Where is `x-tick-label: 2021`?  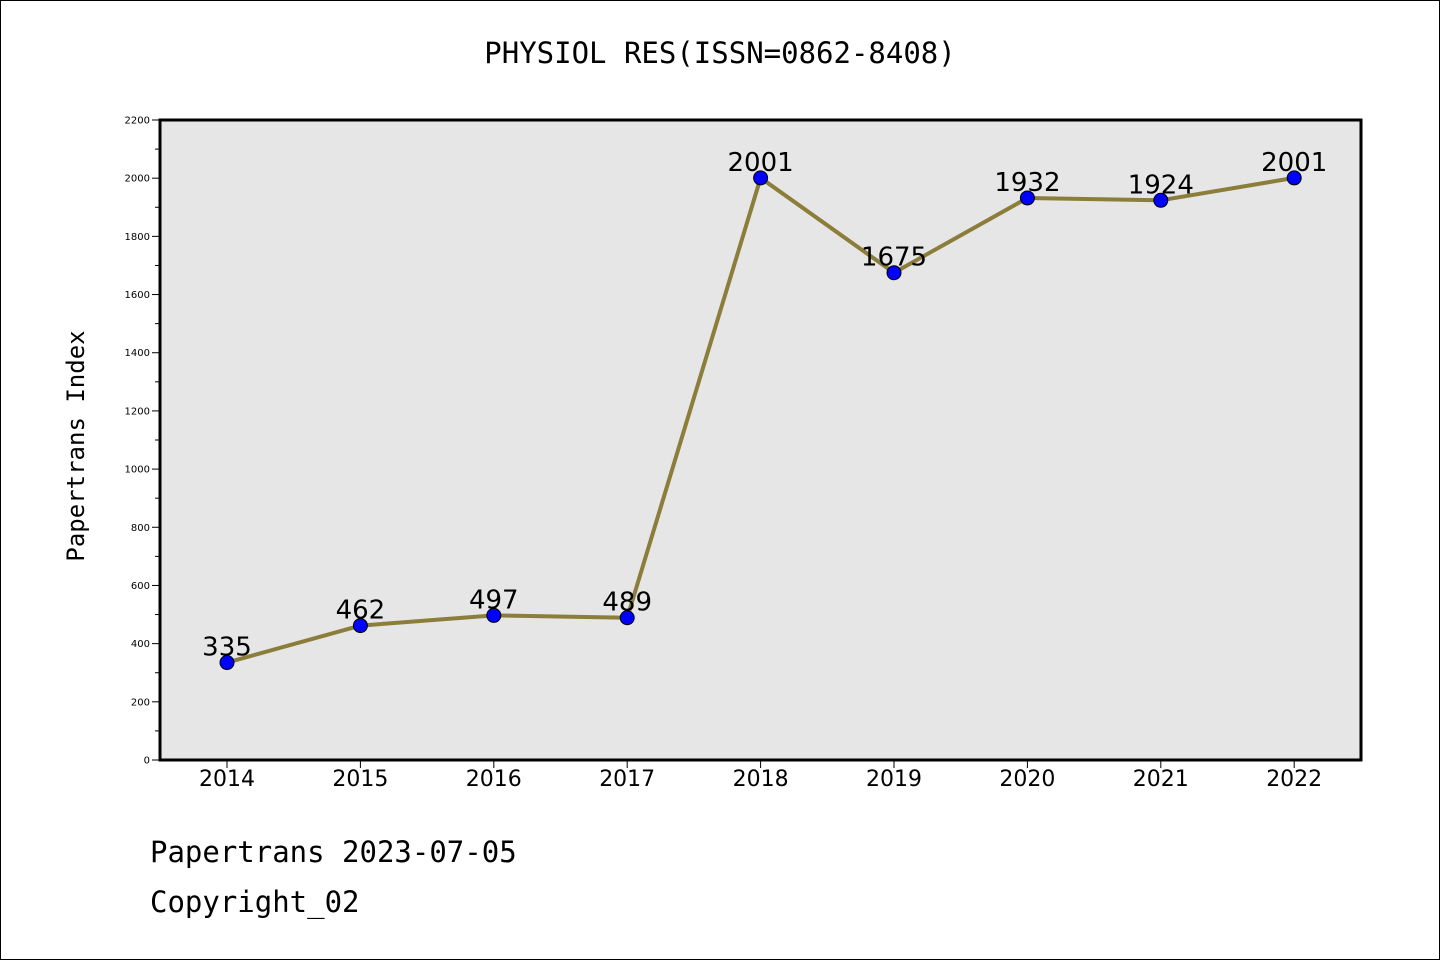
x-tick-label: 2021 is located at coordinates (1161, 779).